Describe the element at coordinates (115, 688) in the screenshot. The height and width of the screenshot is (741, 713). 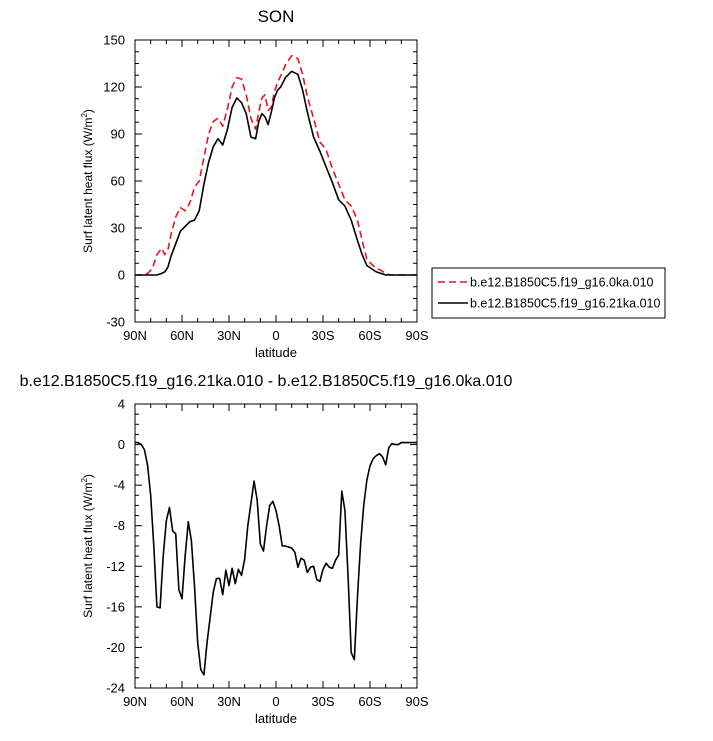
I see `y-tick-label: -24` at that location.